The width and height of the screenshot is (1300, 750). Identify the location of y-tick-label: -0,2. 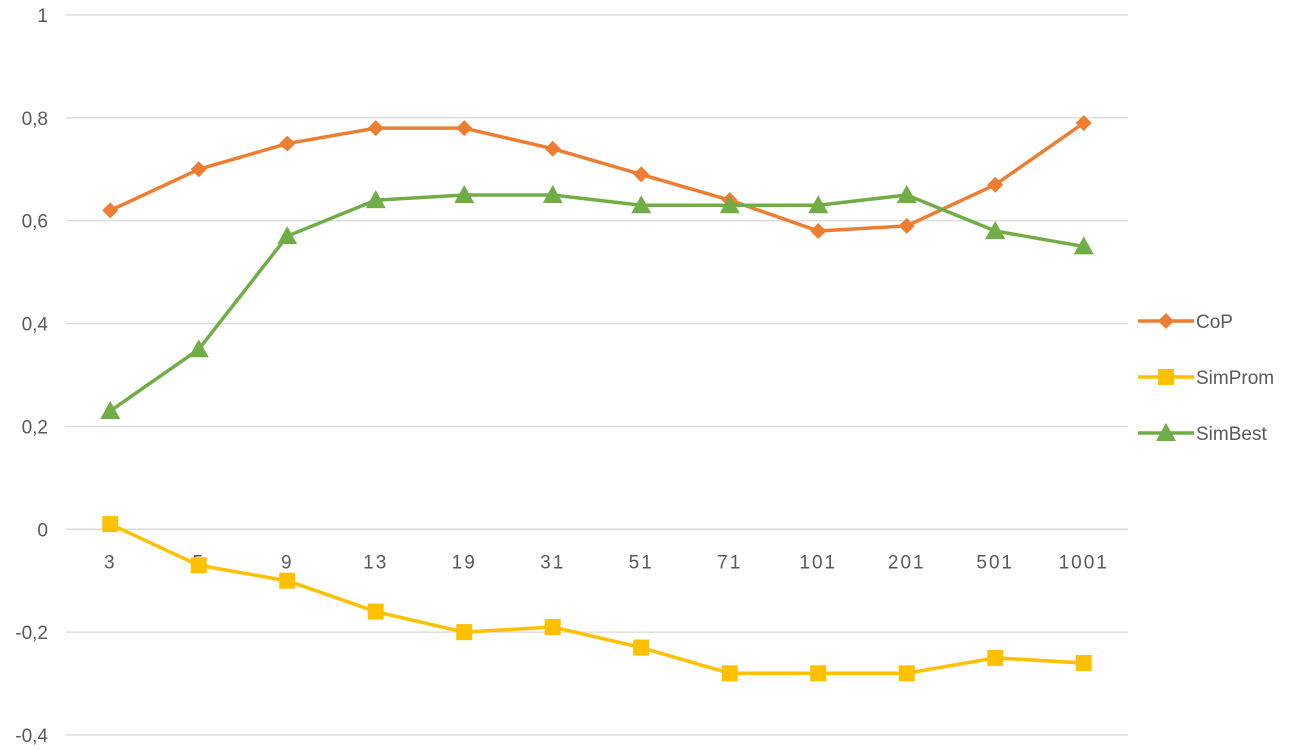
(31, 633).